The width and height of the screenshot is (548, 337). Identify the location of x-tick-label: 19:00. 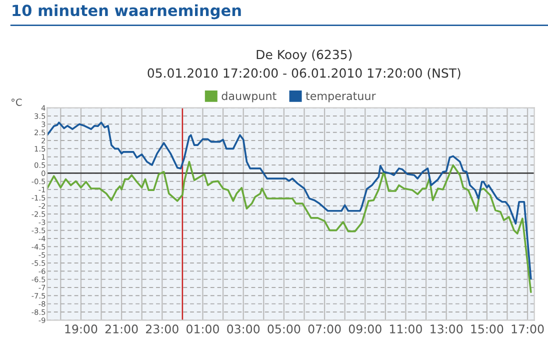
(81, 329).